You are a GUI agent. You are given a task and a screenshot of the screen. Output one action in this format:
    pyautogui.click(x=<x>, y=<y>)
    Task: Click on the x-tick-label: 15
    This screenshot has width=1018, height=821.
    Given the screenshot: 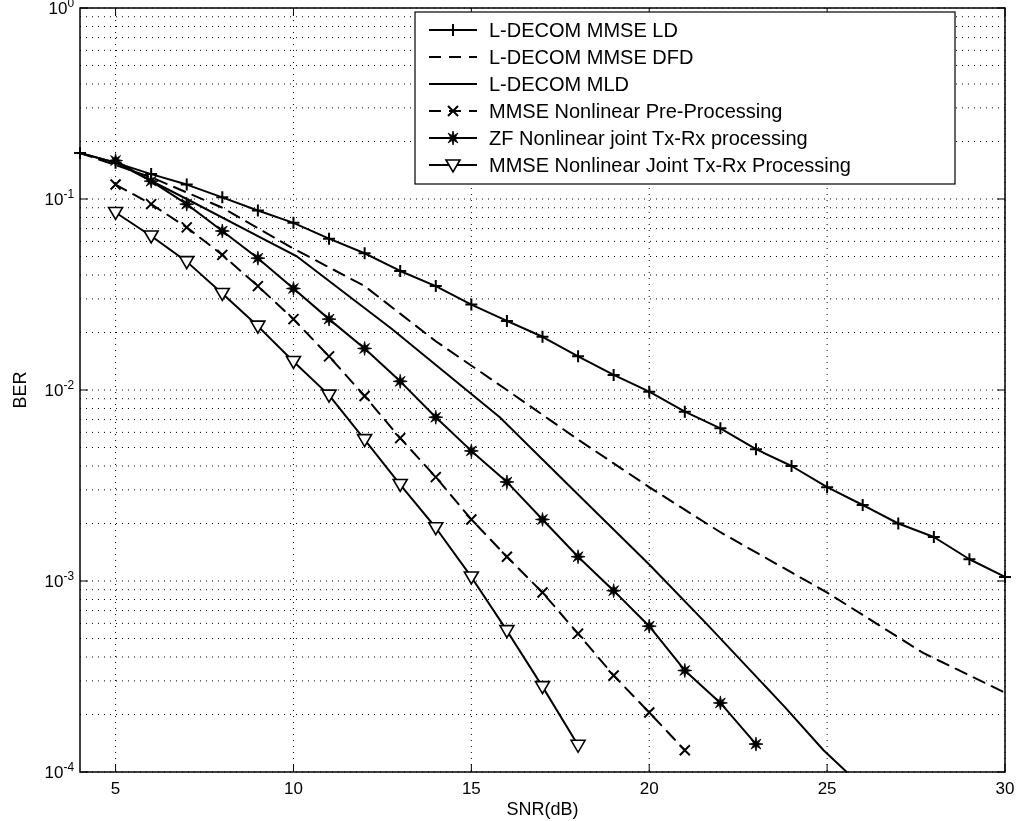 What is the action you would take?
    pyautogui.click(x=471, y=788)
    